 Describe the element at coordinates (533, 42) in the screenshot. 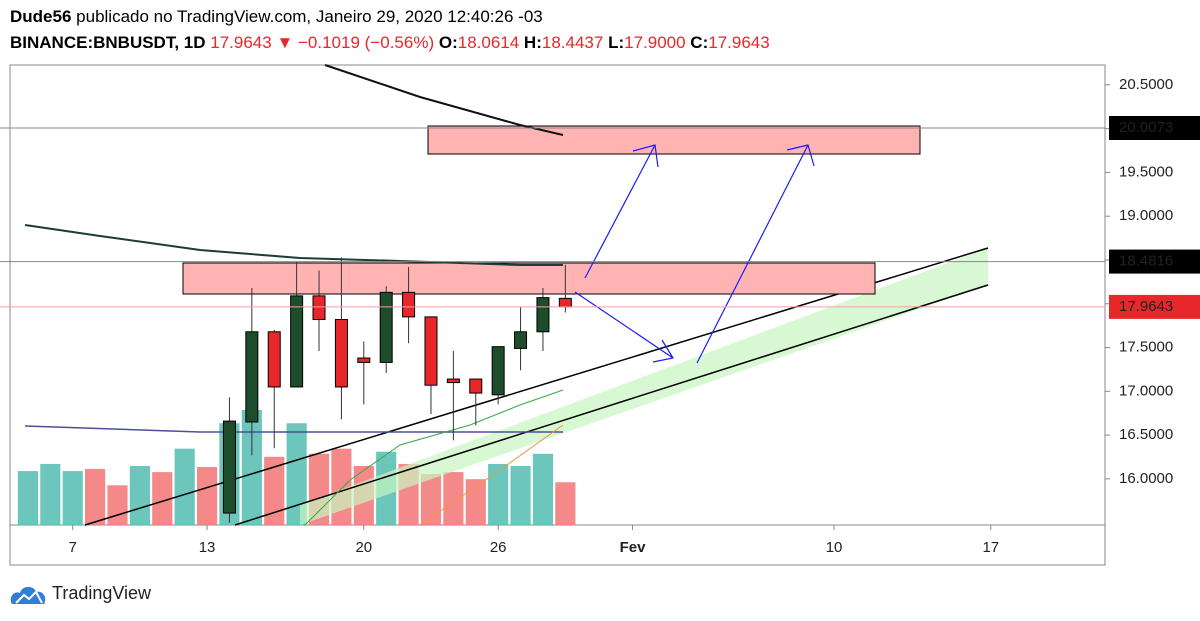

I see `h-label: H:` at that location.